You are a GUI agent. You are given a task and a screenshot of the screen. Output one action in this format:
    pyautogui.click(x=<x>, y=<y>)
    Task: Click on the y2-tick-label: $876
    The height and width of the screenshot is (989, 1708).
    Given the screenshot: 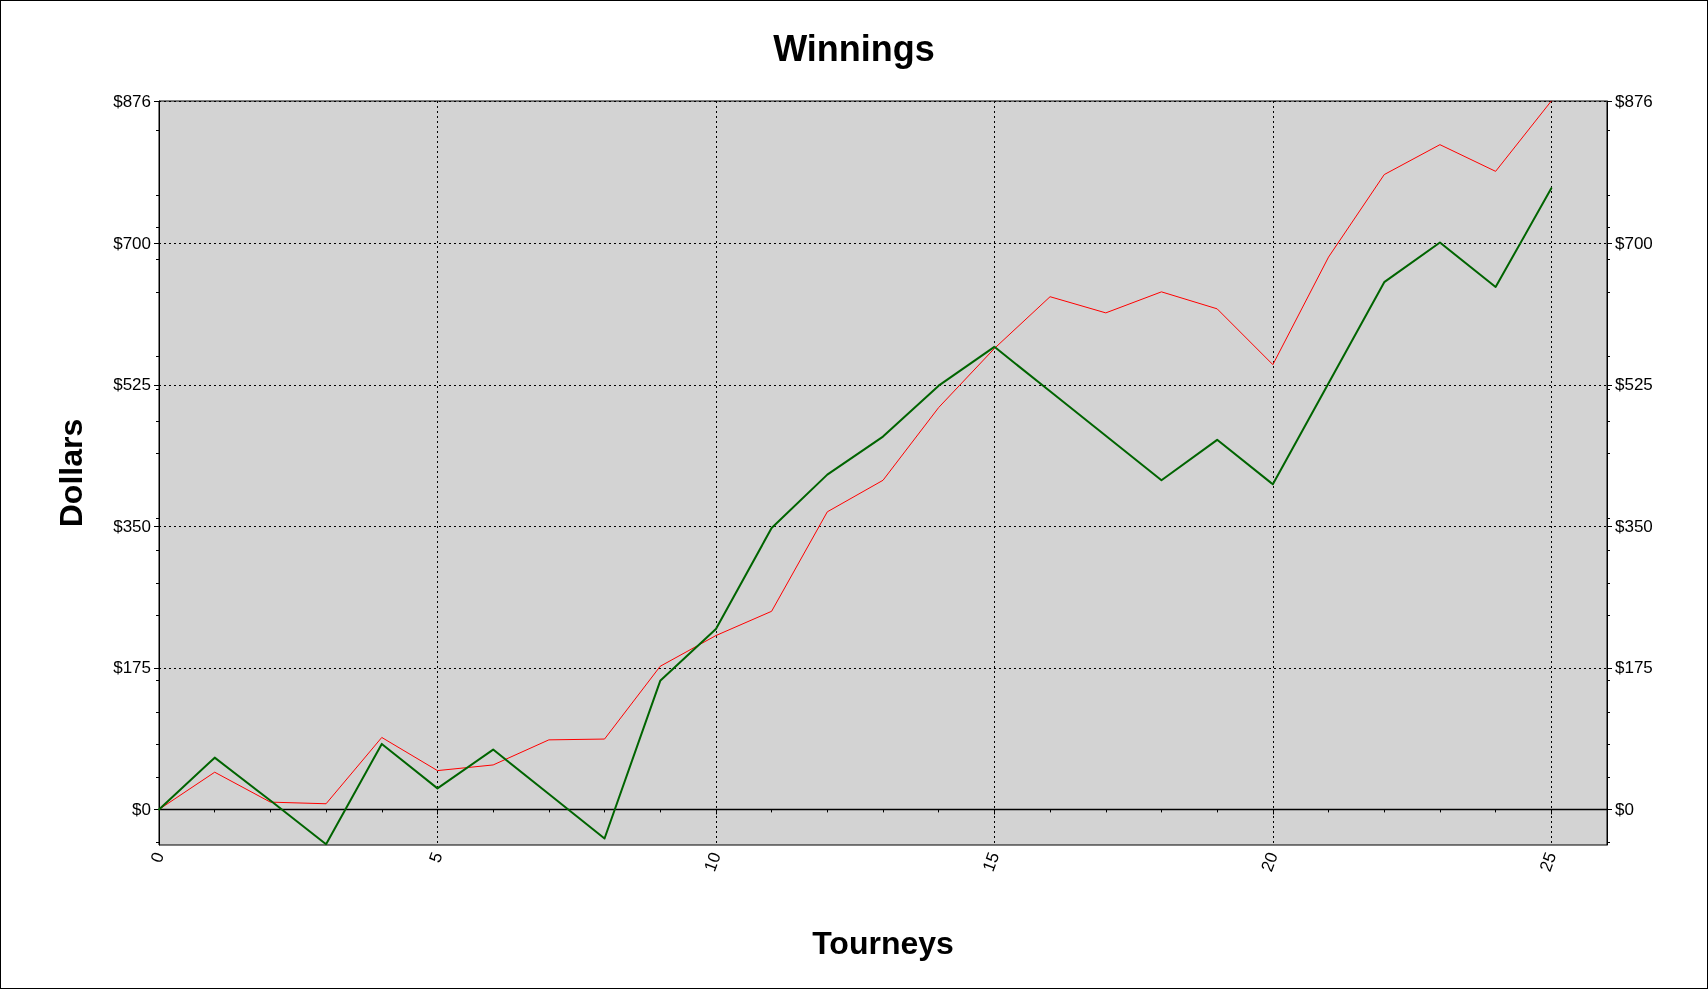 What is the action you would take?
    pyautogui.click(x=1634, y=101)
    